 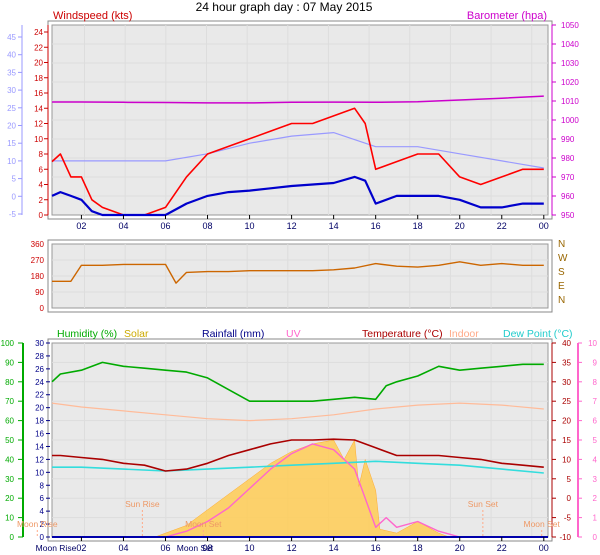 What do you see at coordinates (38, 108) in the screenshot?
I see `windspeed-tick: 14` at bounding box center [38, 108].